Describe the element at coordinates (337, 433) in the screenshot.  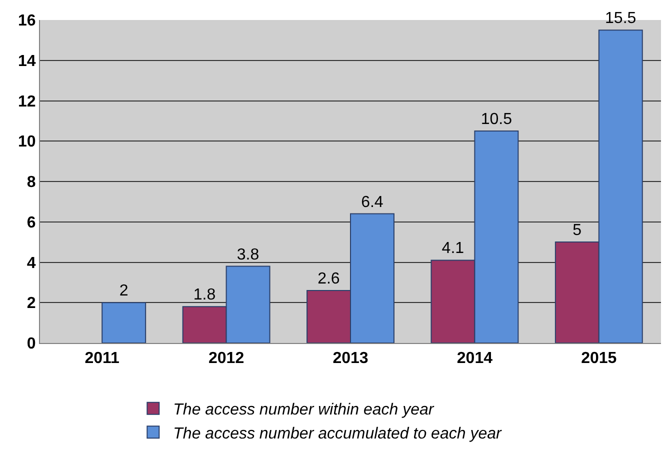
I see `legend-label: The access number accumulated to each year` at that location.